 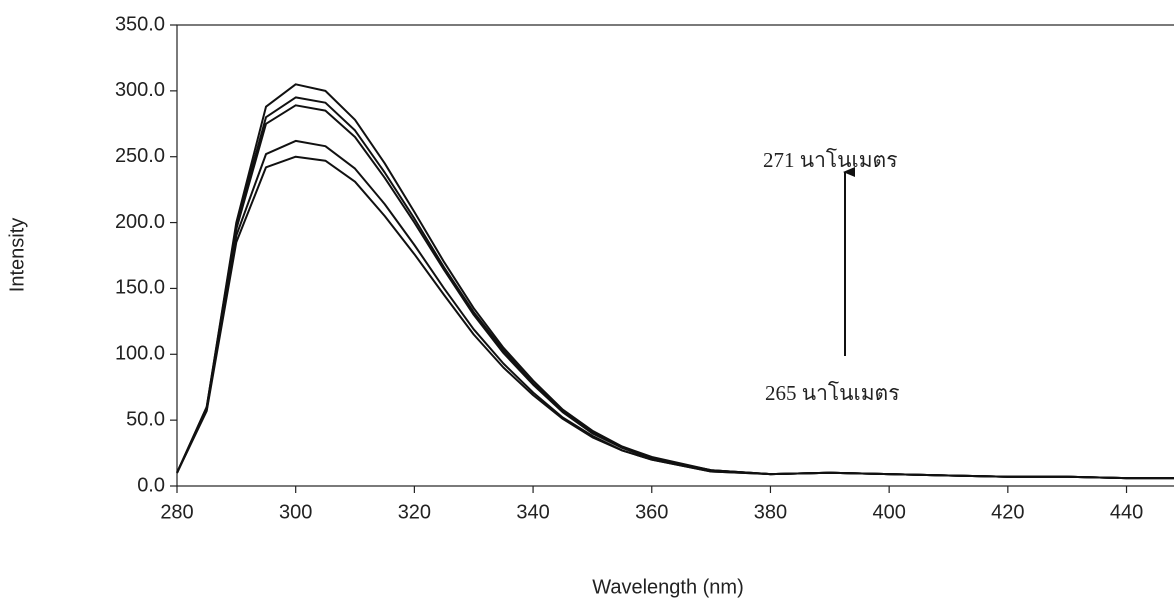 What do you see at coordinates (140, 222) in the screenshot?
I see `y-tick-label: 200.0` at bounding box center [140, 222].